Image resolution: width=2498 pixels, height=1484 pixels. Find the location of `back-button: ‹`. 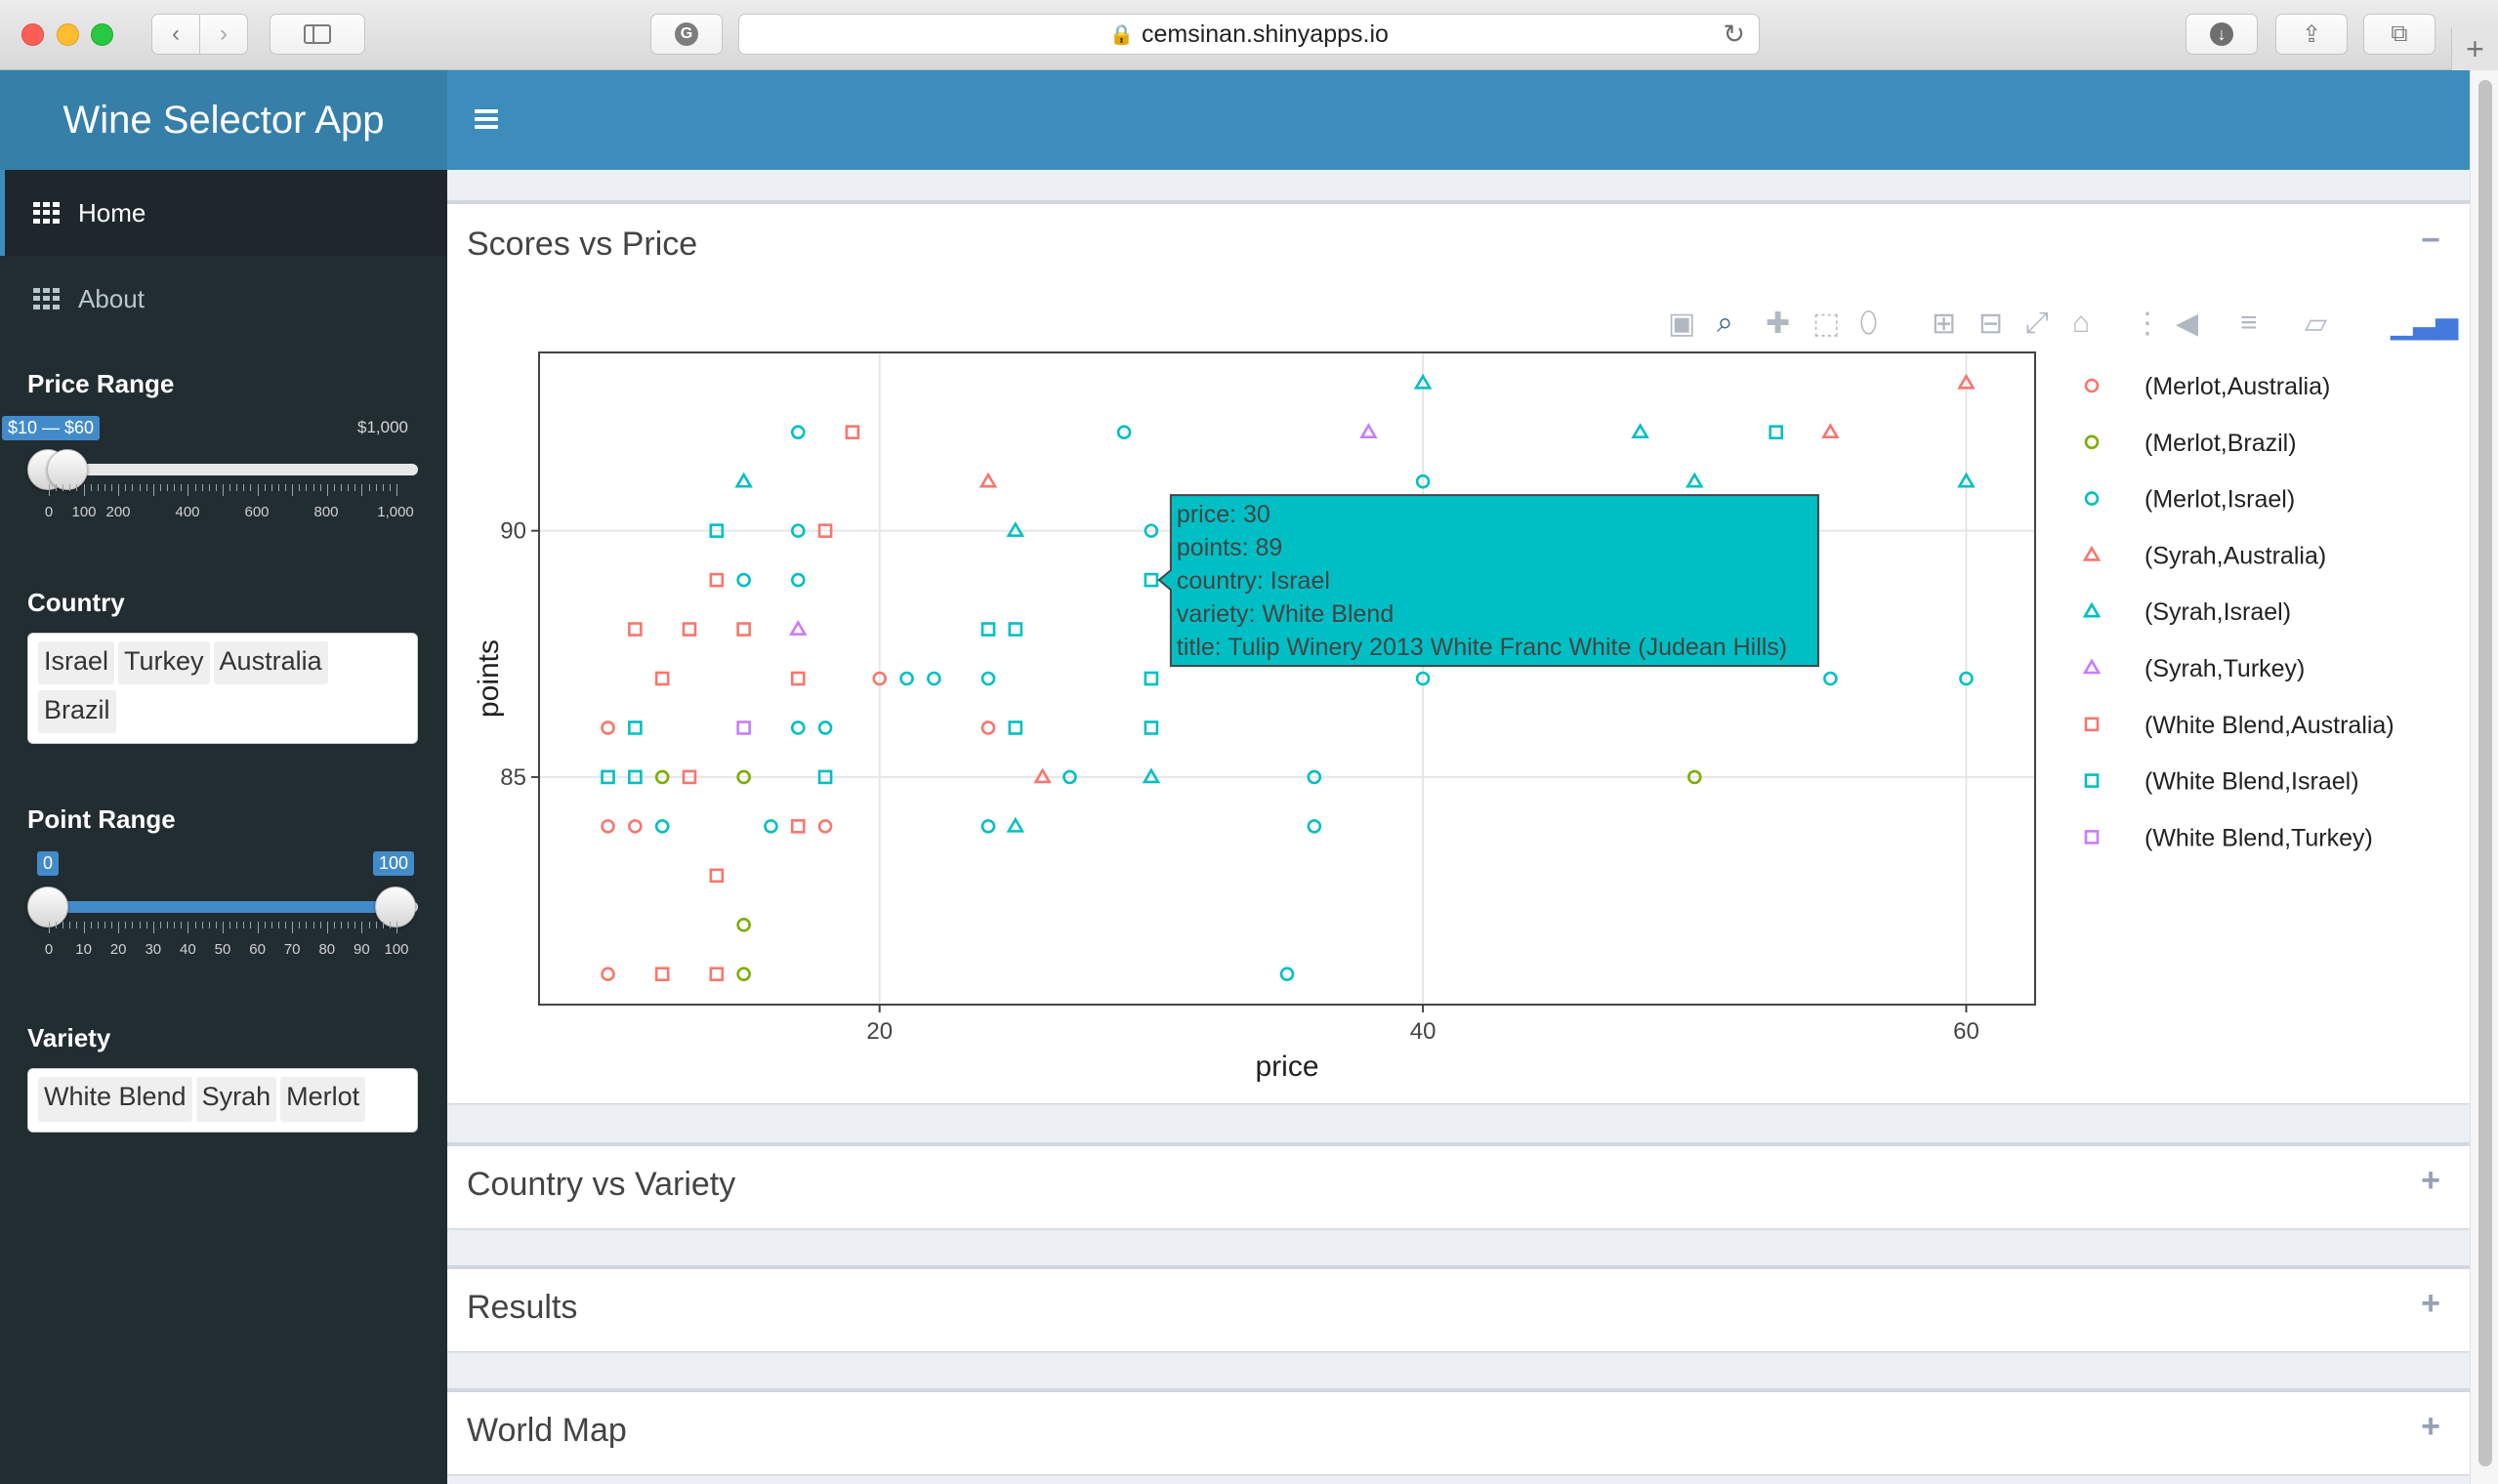

back-button: ‹ is located at coordinates (175, 34).